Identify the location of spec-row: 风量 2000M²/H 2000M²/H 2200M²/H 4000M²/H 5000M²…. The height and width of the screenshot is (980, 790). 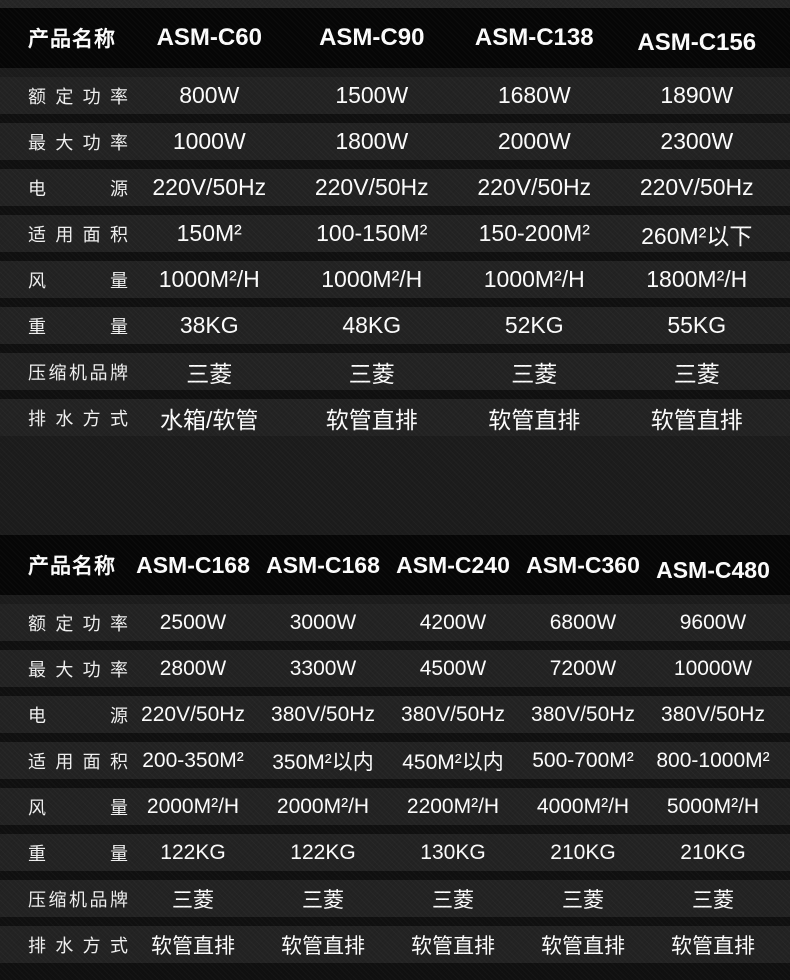
(395, 806).